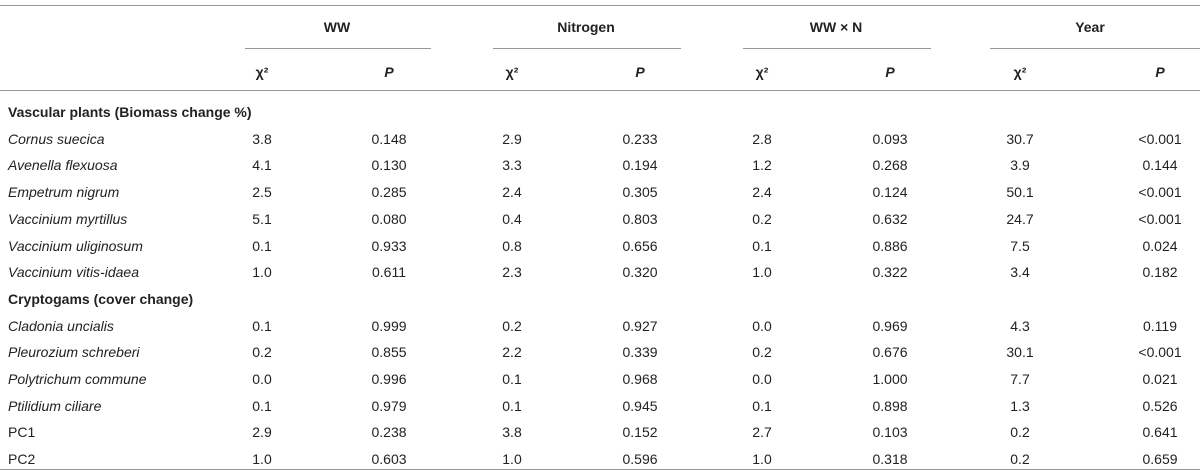 The width and height of the screenshot is (1200, 470). What do you see at coordinates (389, 325) in the screenshot?
I see `cell-value: 0.999` at bounding box center [389, 325].